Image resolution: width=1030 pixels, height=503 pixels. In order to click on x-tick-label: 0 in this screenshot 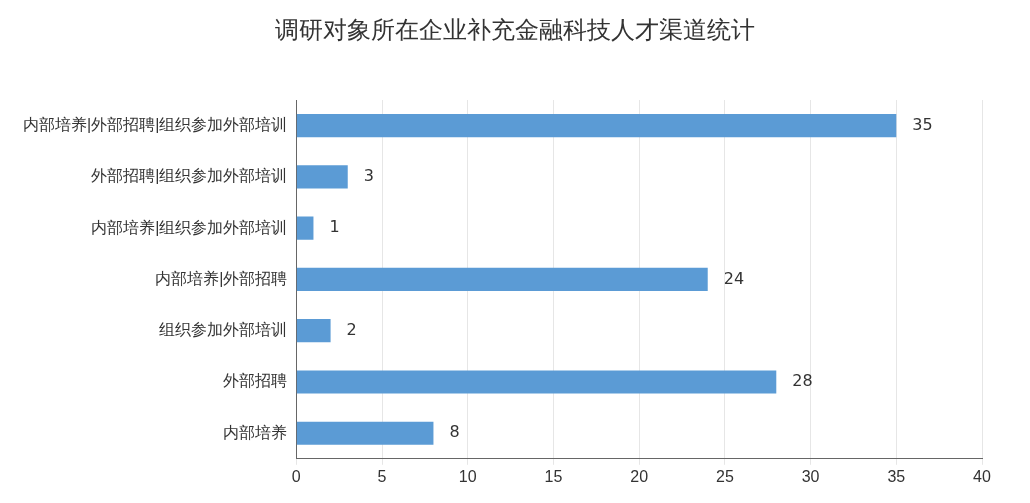, I will do `click(296, 476)`.